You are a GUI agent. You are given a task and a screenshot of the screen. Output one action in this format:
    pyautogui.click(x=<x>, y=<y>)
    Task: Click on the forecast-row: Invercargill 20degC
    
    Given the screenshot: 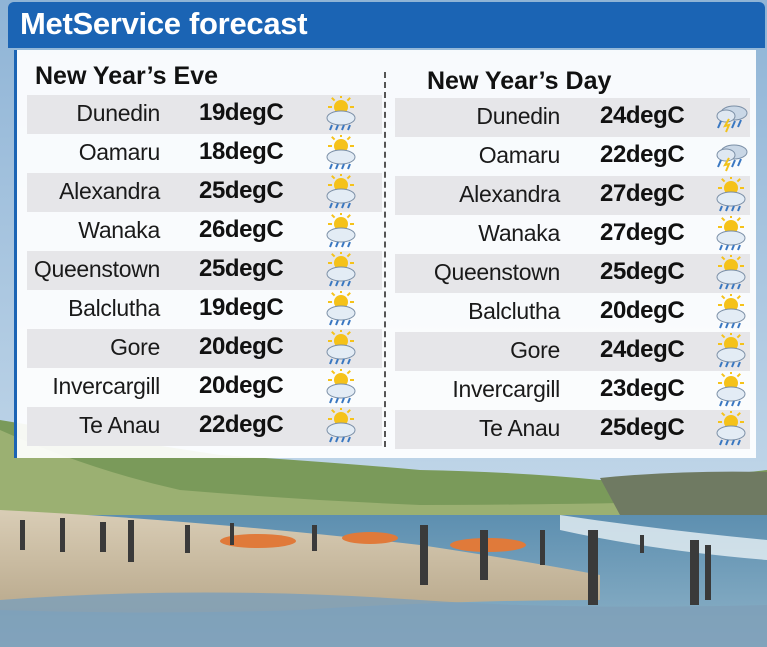 What is the action you would take?
    pyautogui.click(x=204, y=387)
    